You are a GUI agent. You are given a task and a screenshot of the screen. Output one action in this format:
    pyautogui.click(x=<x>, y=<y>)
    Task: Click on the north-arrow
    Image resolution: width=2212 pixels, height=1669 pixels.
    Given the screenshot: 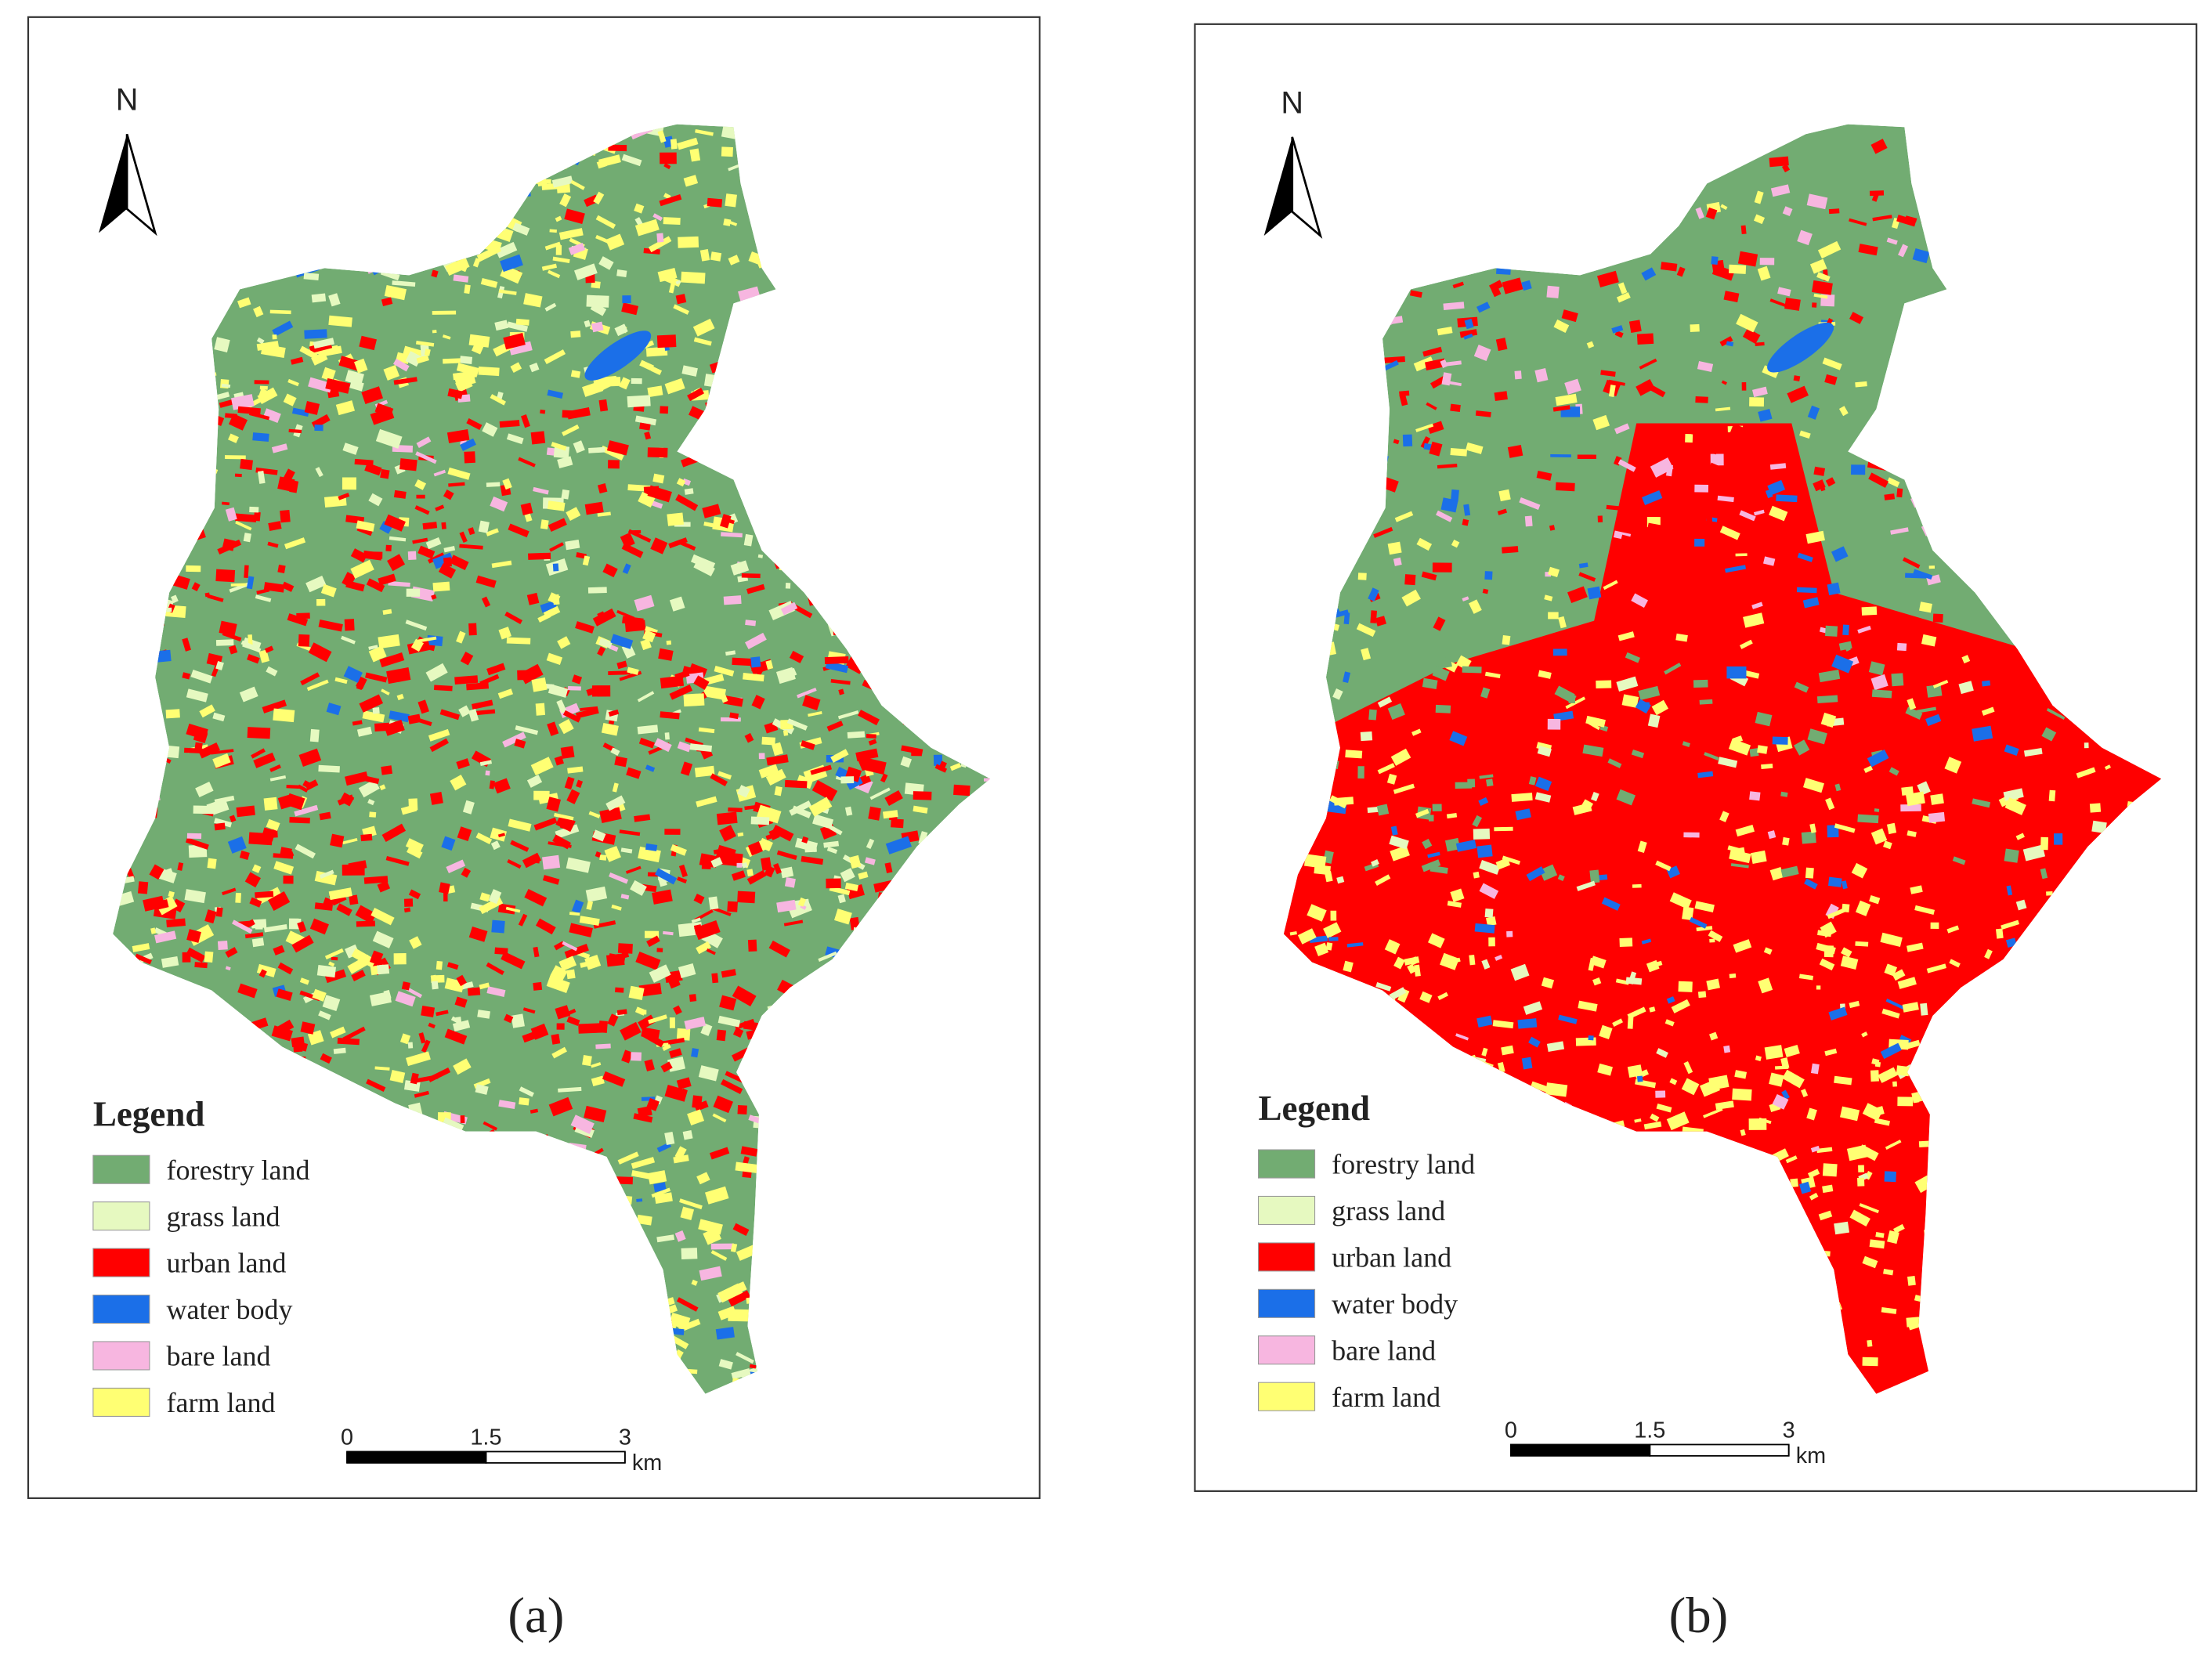 What is the action you would take?
    pyautogui.click(x=1307, y=188)
    